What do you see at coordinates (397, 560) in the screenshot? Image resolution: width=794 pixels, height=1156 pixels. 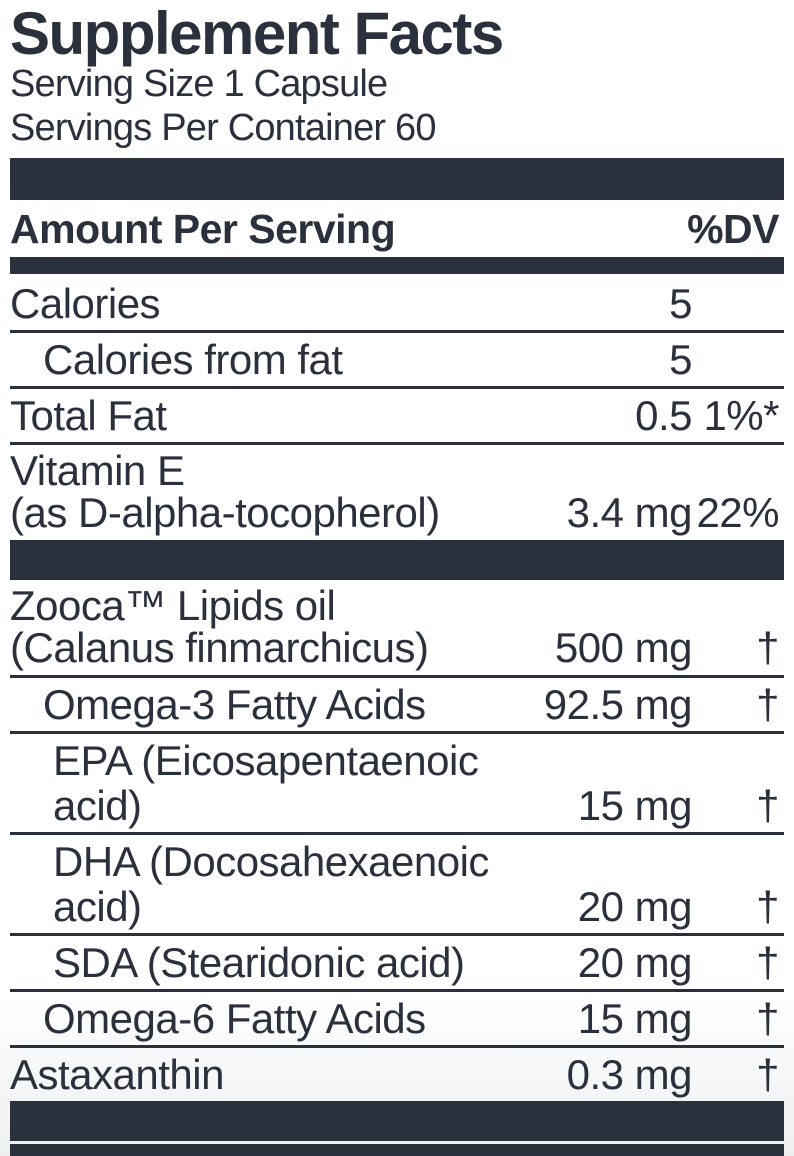 I see `divider-bar-section` at bounding box center [397, 560].